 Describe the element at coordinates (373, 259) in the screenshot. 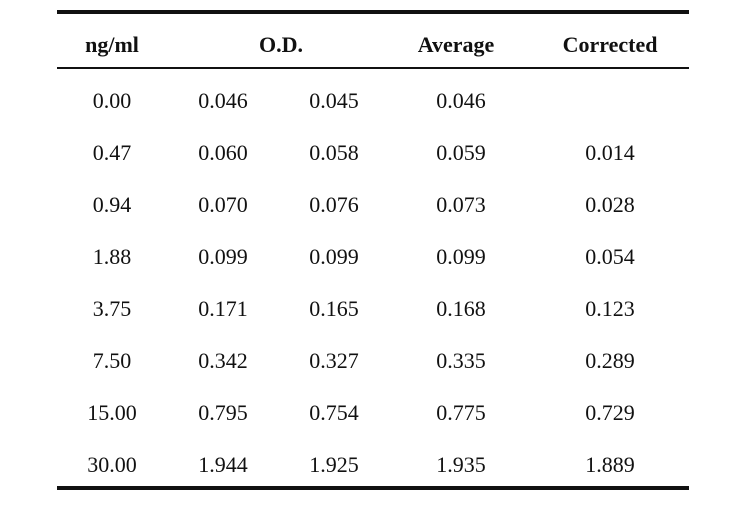

I see `table-row: 1.88 0.099 0.099 0.099 0.054` at that location.